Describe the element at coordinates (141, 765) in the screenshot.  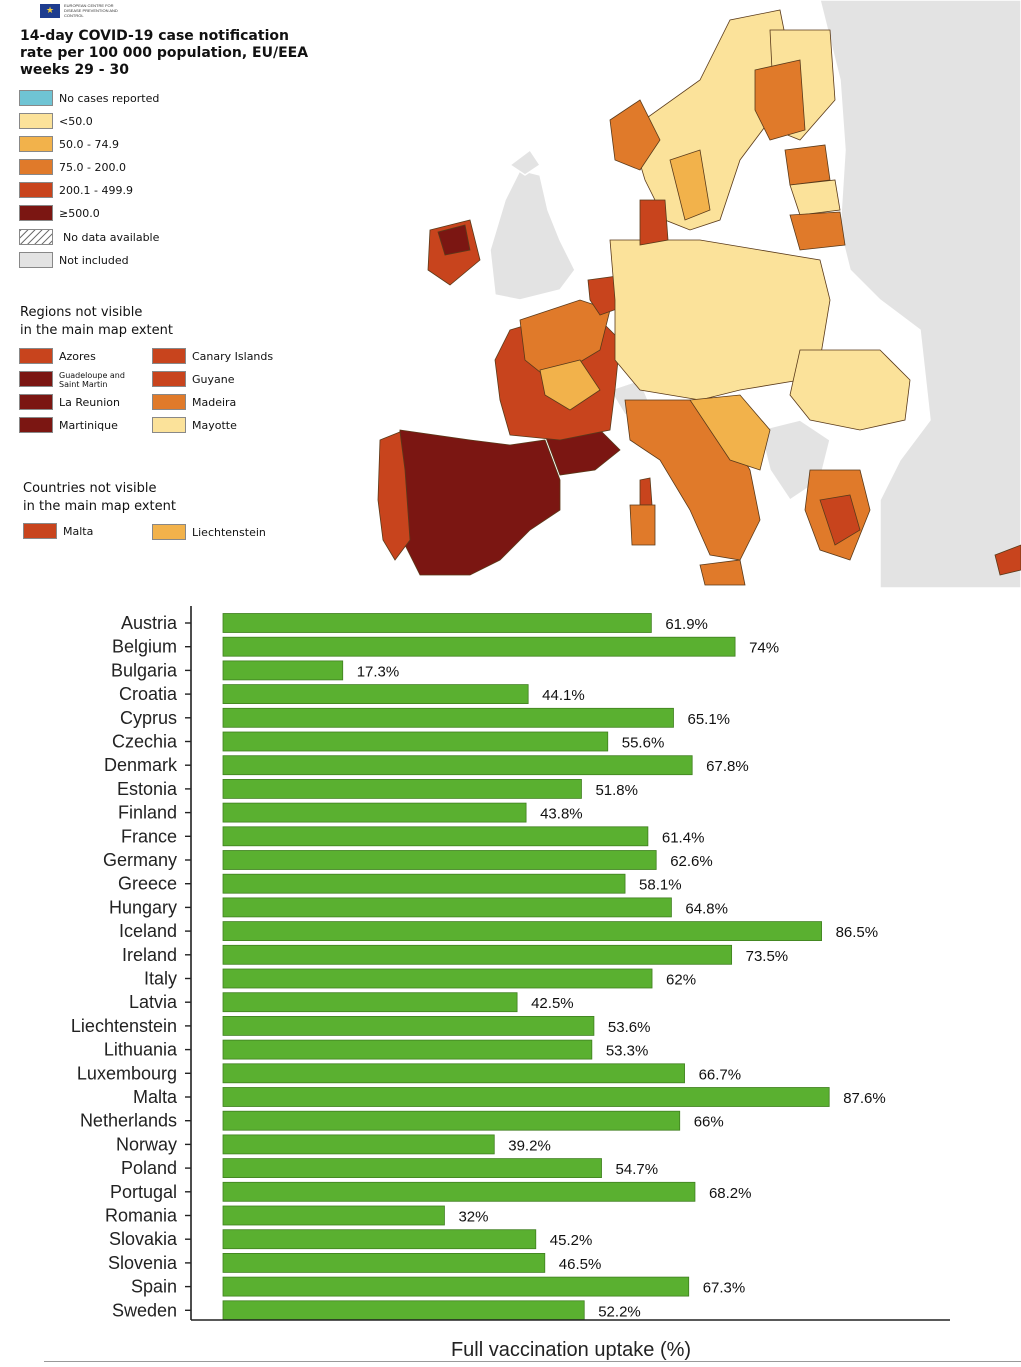
I see `category-label: Denmark` at that location.